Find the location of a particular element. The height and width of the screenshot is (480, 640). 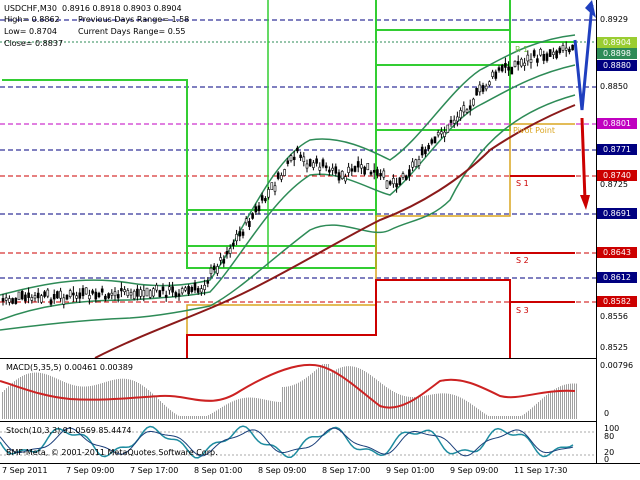

pivot-label-s2: S 2 is located at coordinates (522, 260).